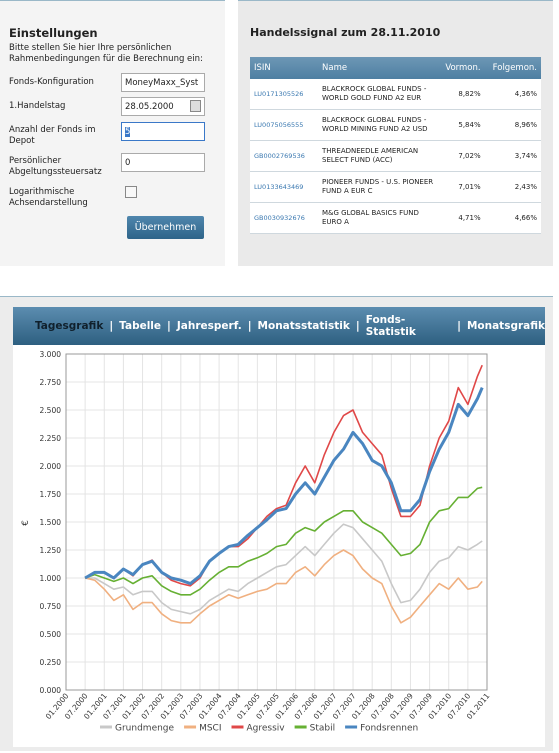 The image size is (559, 753). I want to click on selected-text: 5, so click(128, 132).